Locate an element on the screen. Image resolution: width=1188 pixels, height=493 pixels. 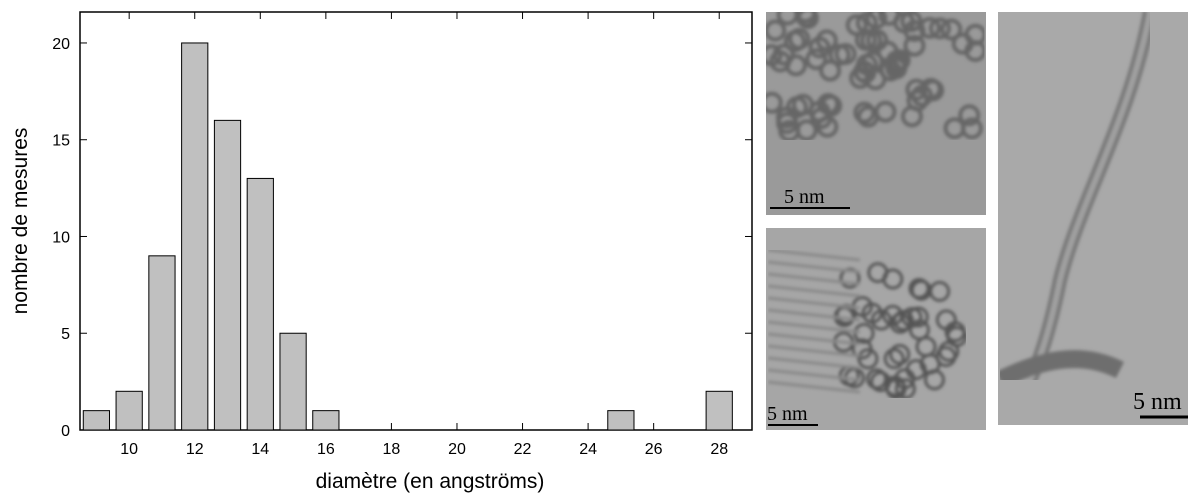
y-tick-label: 15 is located at coordinates (61, 141).